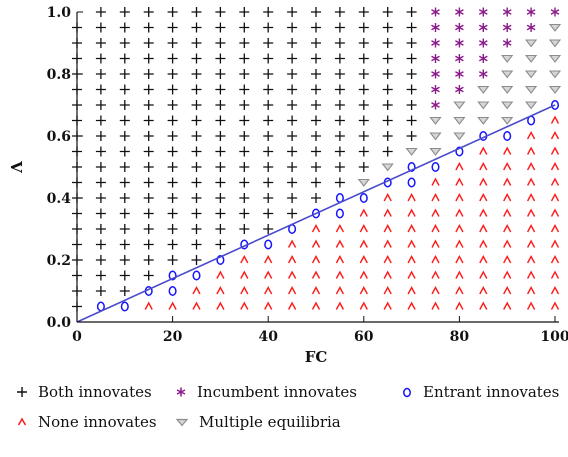  Describe the element at coordinates (258, 422) in the screenshot. I see `legend-item-multiple: Multiple equilibria` at that location.